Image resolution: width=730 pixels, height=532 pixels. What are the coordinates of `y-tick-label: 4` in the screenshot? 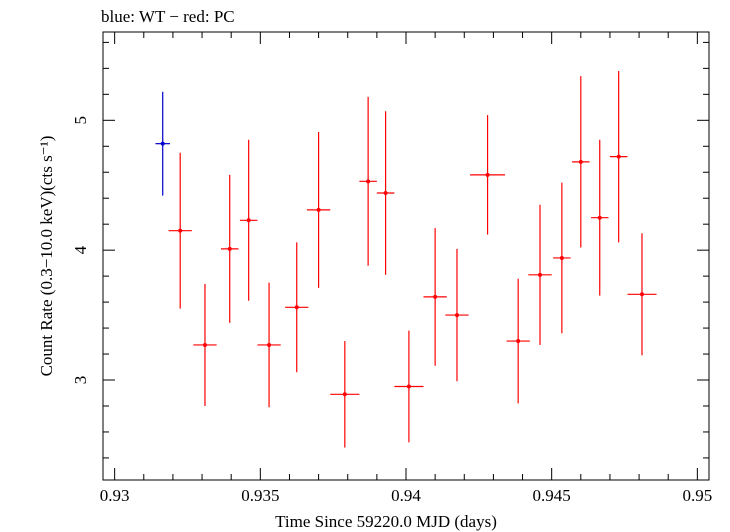 It's located at (80, 249).